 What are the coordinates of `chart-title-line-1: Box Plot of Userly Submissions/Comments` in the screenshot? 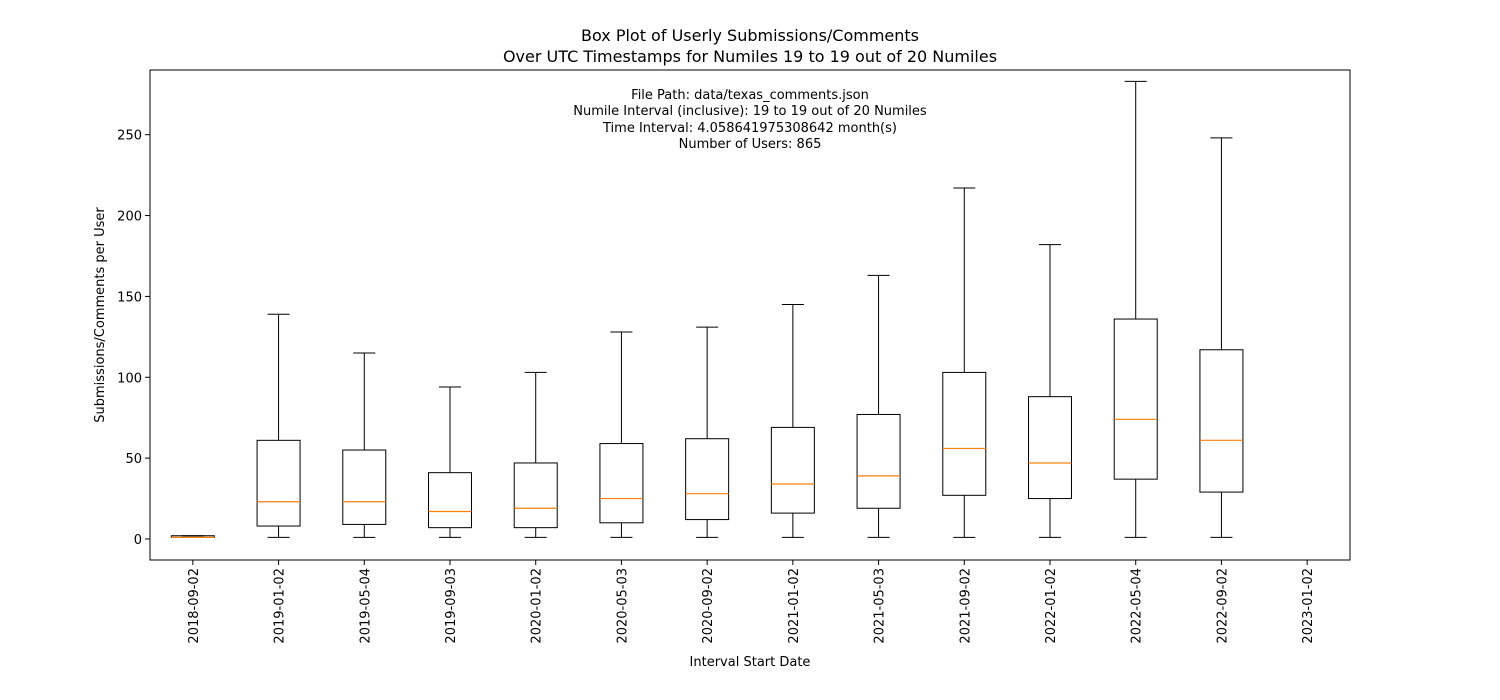 It's located at (750, 35).